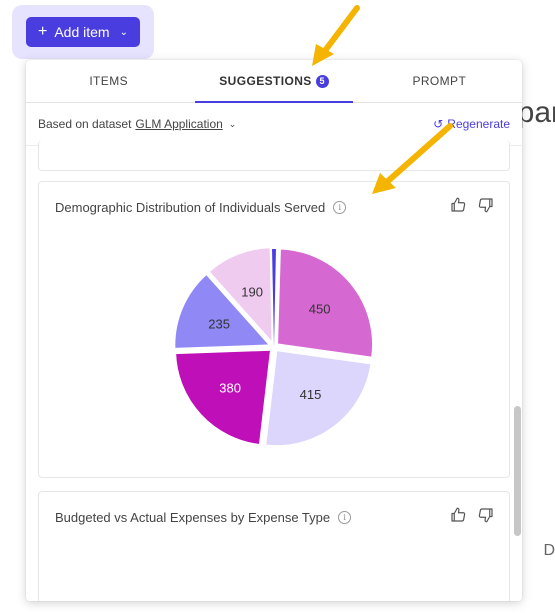 This screenshot has width=555, height=616. I want to click on pie-slice-label: 380, so click(230, 387).